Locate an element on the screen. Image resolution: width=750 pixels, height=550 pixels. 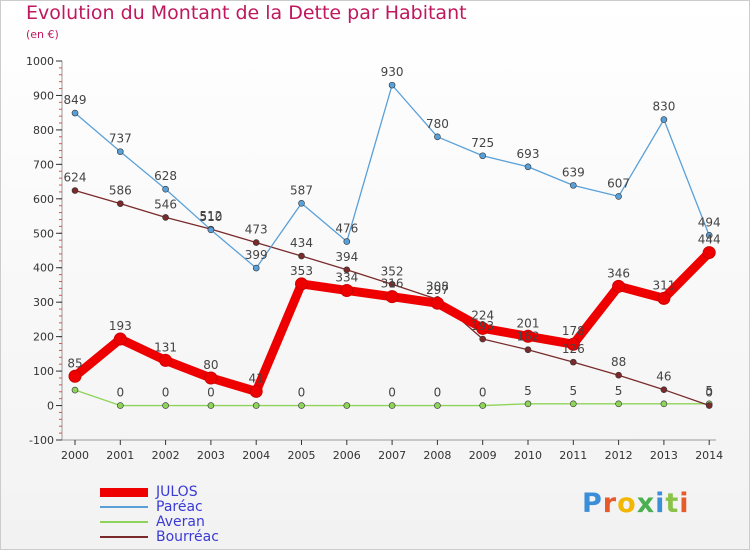
x-tick-label: 2004 is located at coordinates (256, 455).